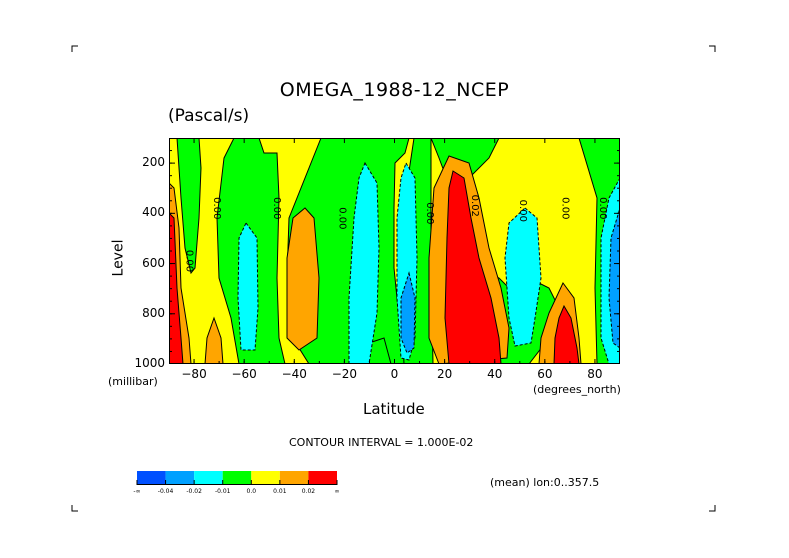 The height and width of the screenshot is (558, 789). Describe the element at coordinates (381, 442) in the screenshot. I see `contour-interval: CONTOUR INTERVAL = 1.000E-02` at that location.